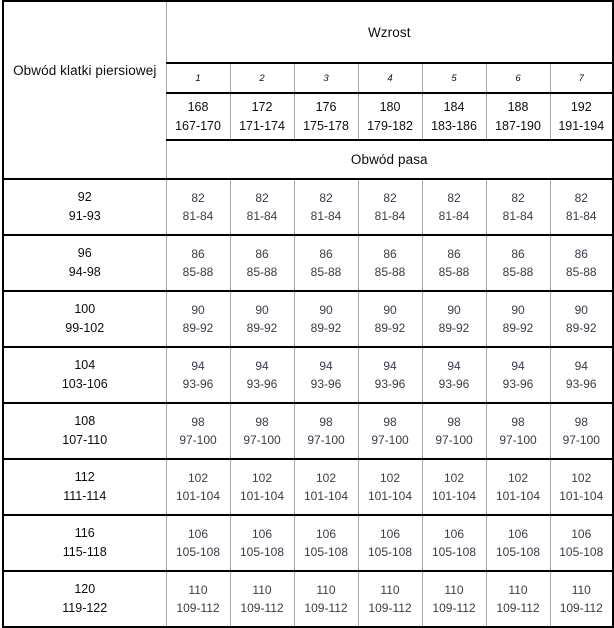  Describe the element at coordinates (581, 77) in the screenshot. I see `column-index-7: 7` at that location.